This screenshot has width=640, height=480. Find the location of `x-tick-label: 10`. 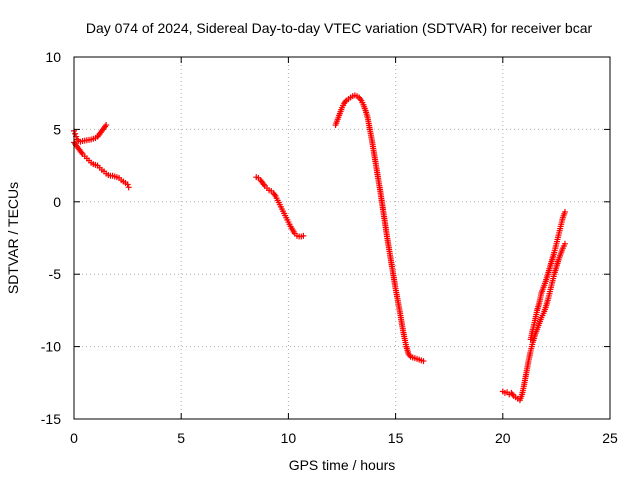

x-tick-label: 10 is located at coordinates (289, 438).